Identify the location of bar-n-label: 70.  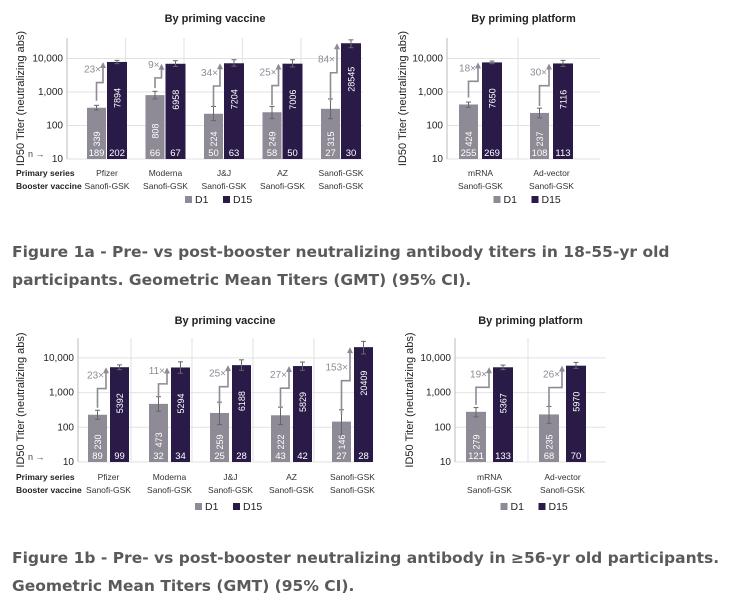
(576, 456).